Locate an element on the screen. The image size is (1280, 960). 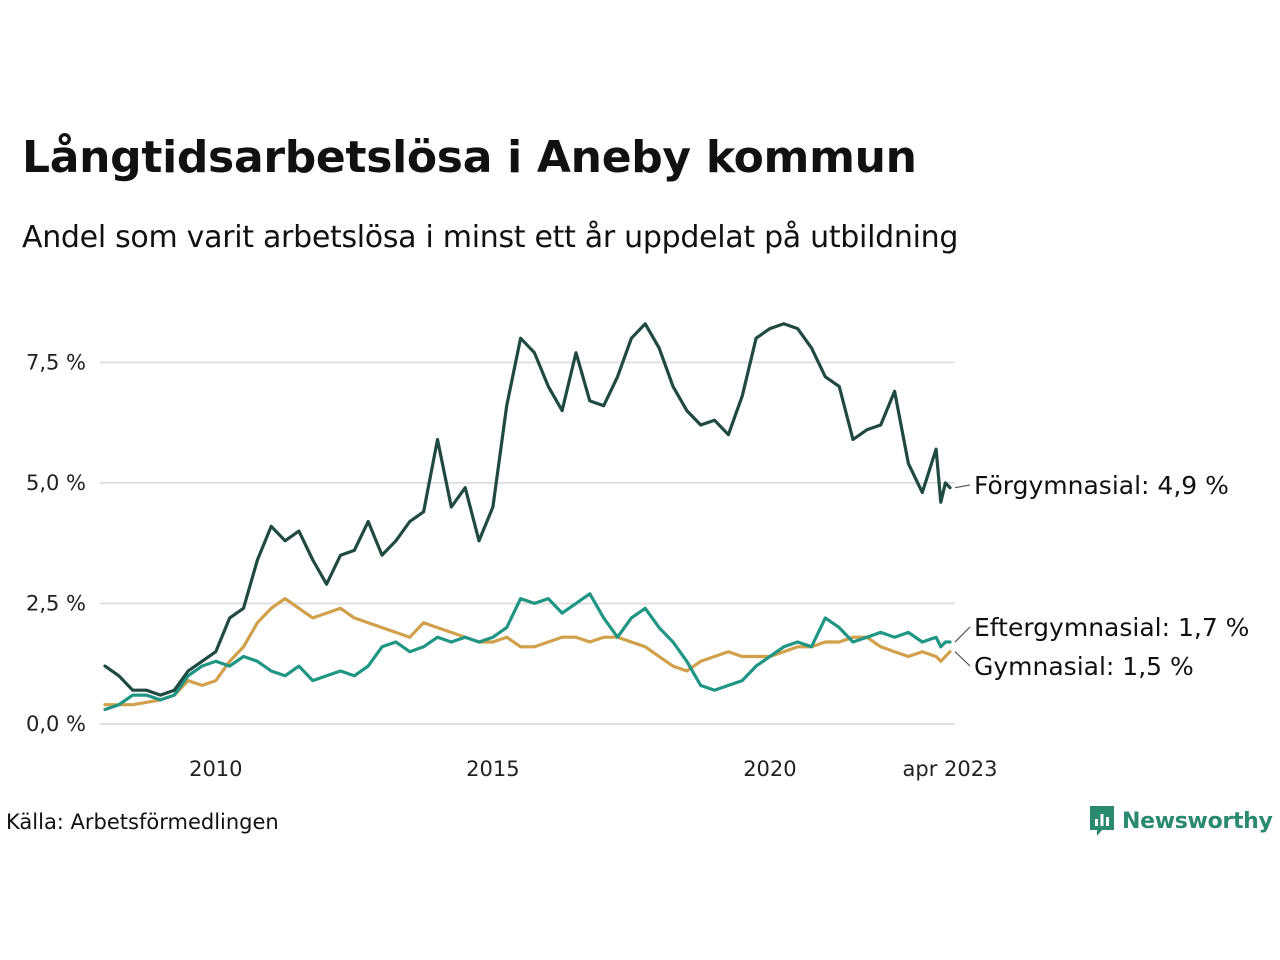
leader-line-förgymnasial is located at coordinates (962, 486).